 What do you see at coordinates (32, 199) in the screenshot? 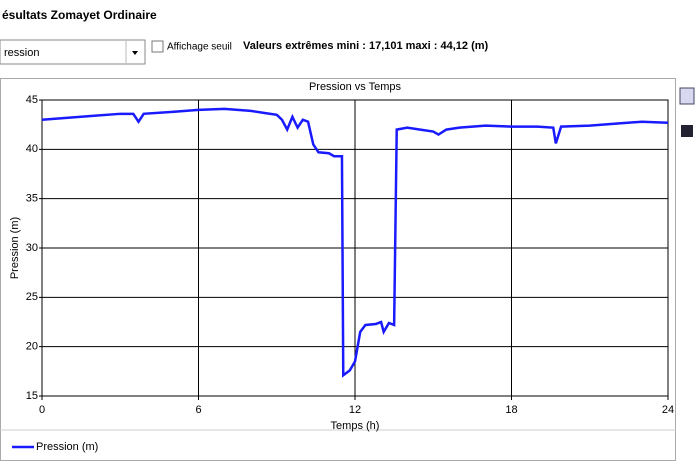
I see `y-tick-label: 35` at bounding box center [32, 199].